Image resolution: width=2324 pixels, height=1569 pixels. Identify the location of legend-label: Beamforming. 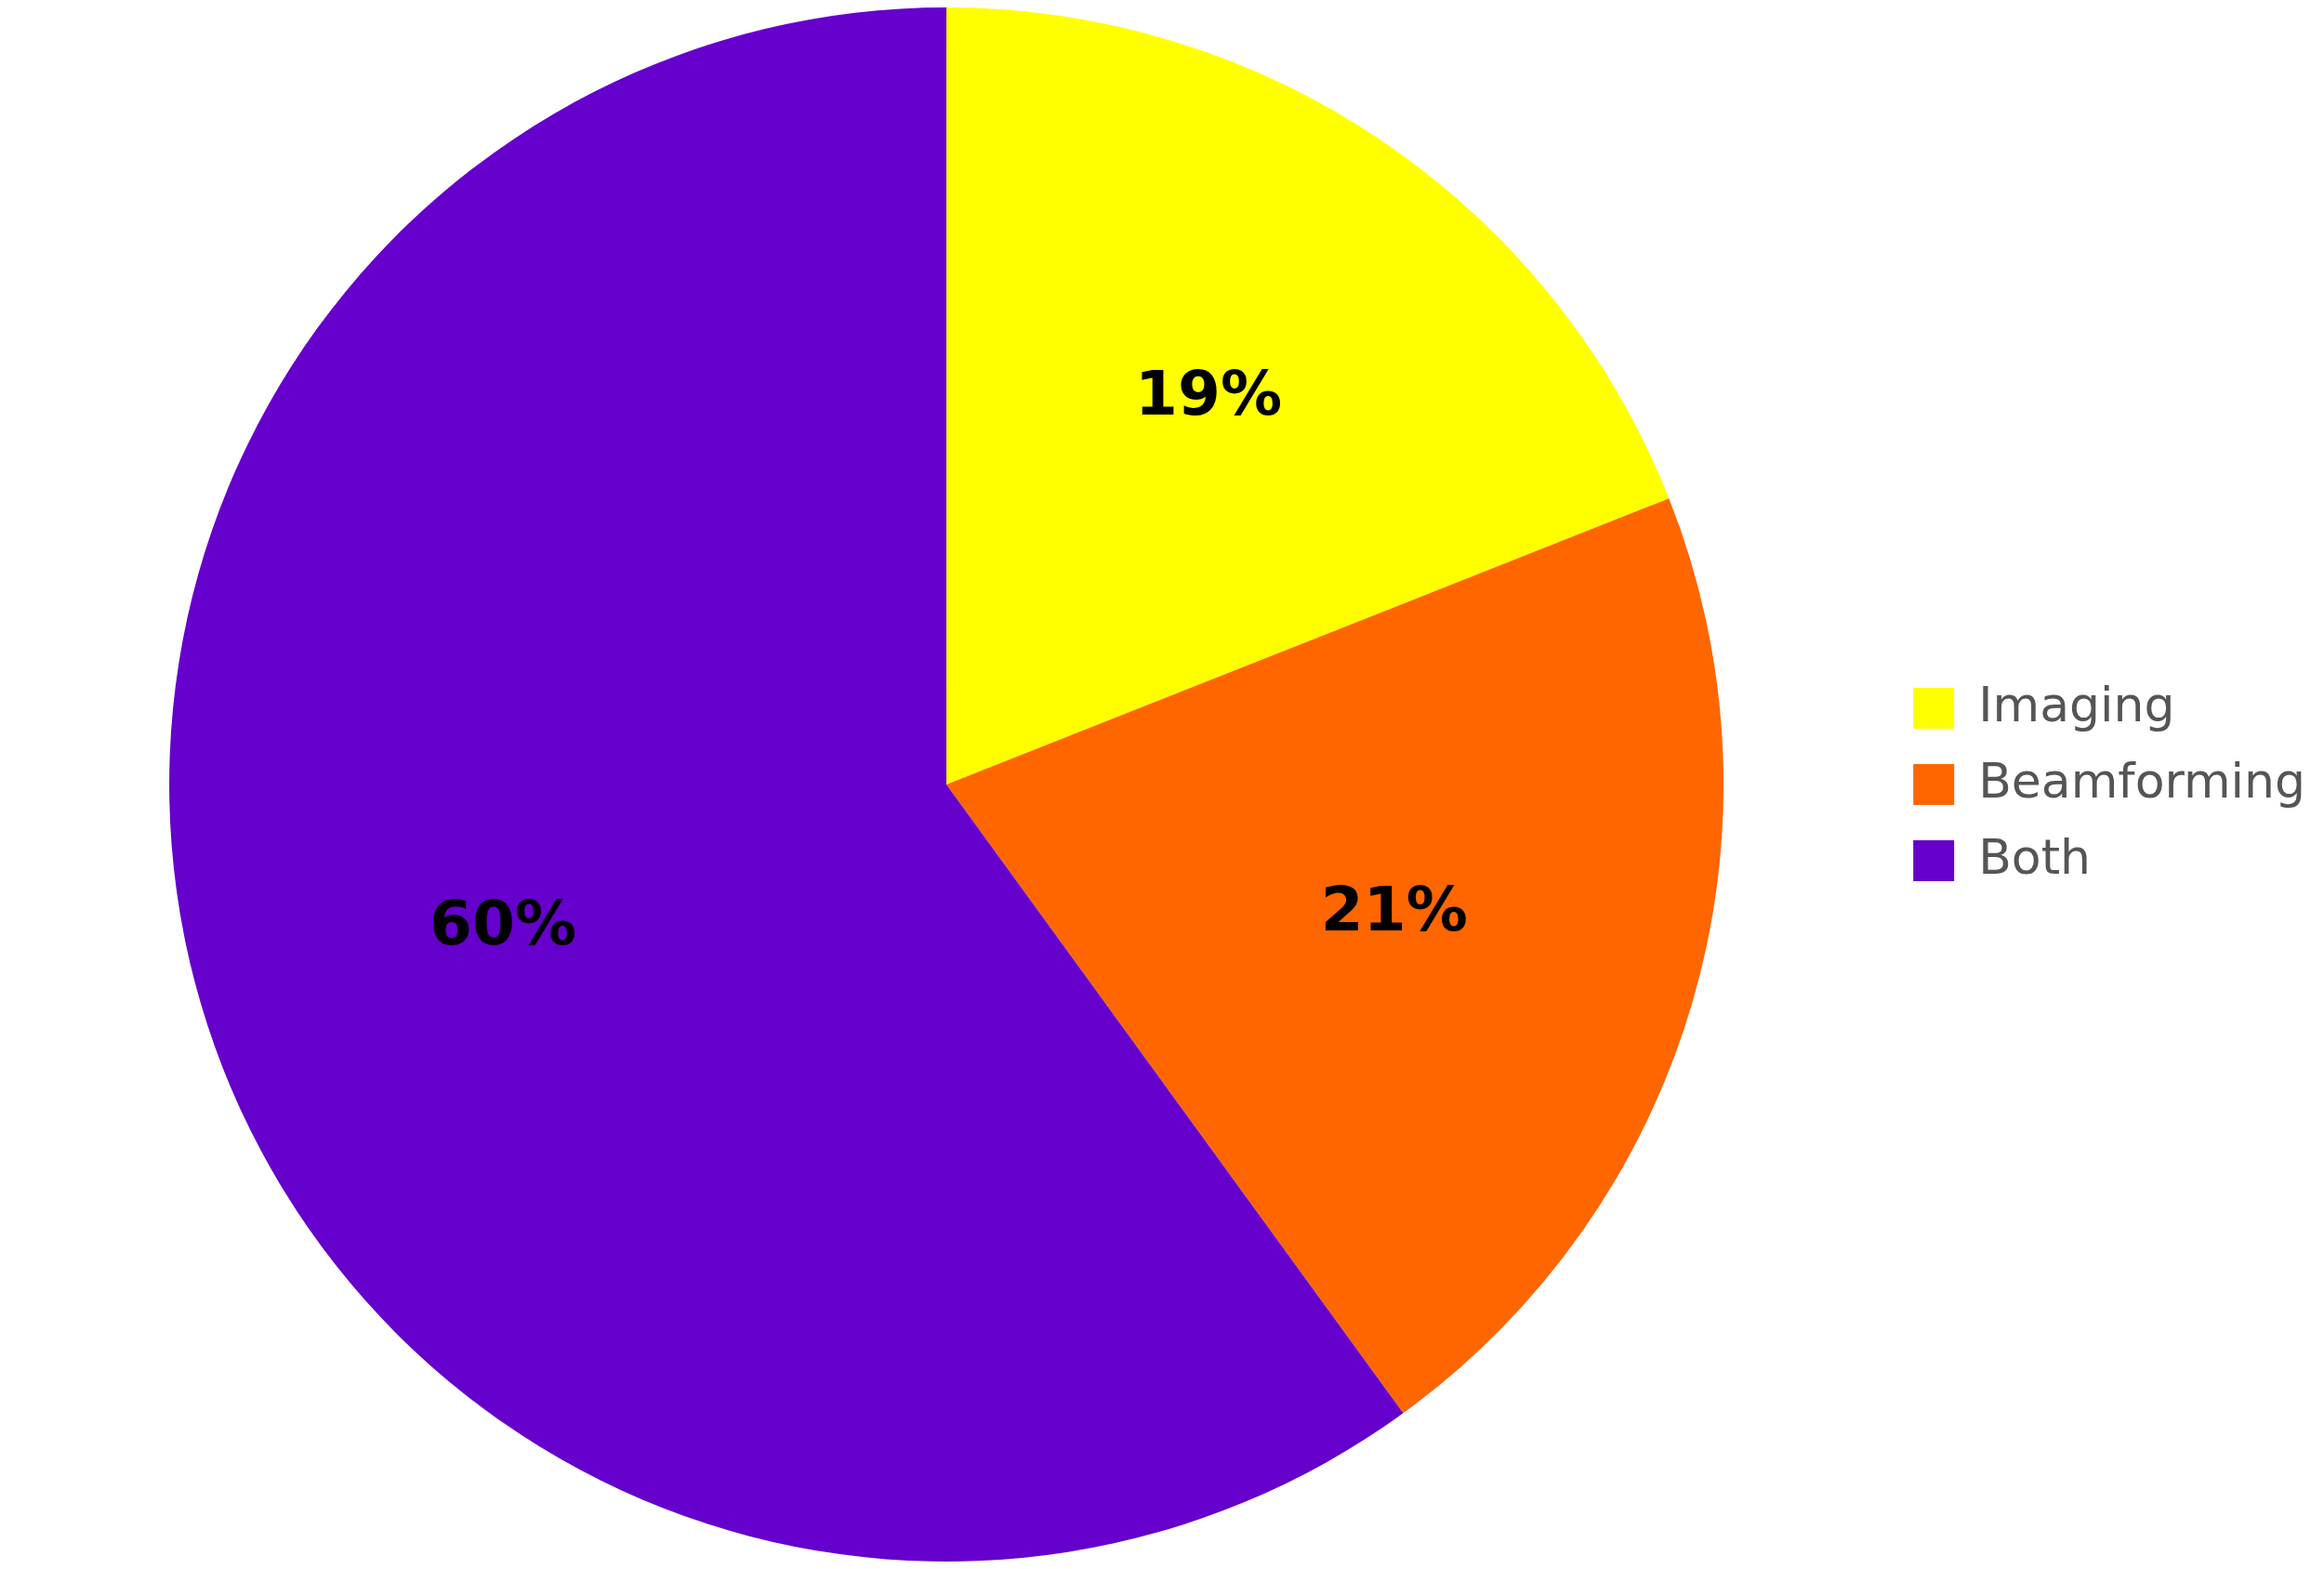
(2142, 780).